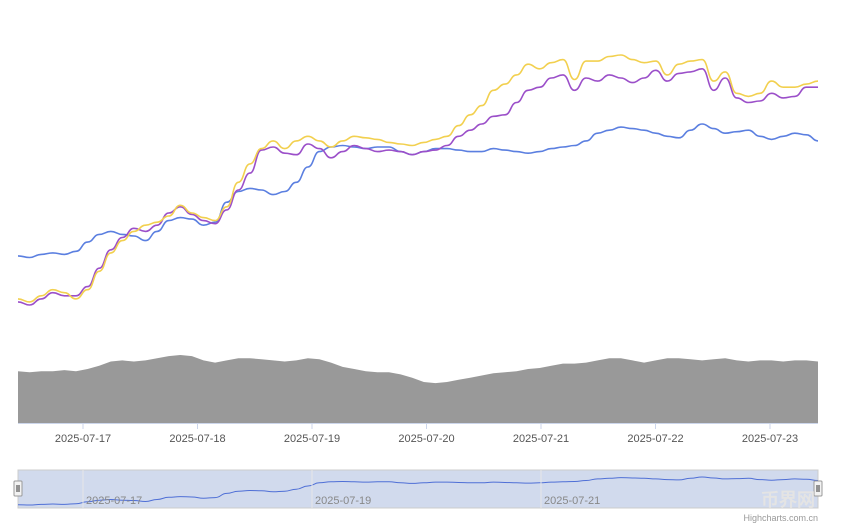  What do you see at coordinates (780, 518) in the screenshot?
I see `credits-link: Highcharts.com.cn` at bounding box center [780, 518].